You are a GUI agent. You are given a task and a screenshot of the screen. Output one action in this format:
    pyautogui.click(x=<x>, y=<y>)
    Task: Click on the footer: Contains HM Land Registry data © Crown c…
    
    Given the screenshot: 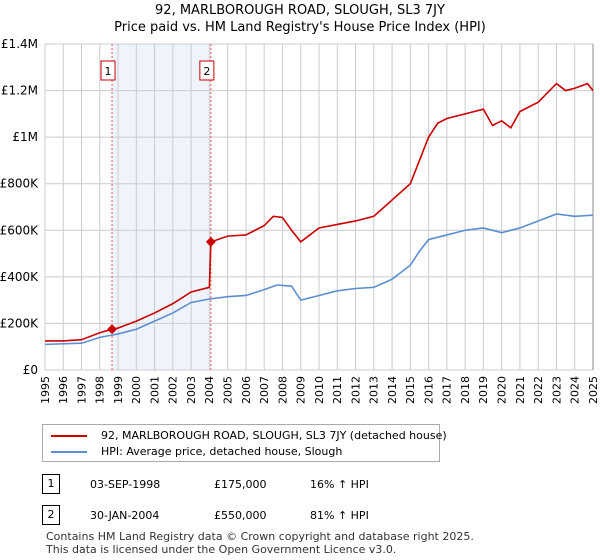 What is the action you would take?
    pyautogui.click(x=321, y=543)
    